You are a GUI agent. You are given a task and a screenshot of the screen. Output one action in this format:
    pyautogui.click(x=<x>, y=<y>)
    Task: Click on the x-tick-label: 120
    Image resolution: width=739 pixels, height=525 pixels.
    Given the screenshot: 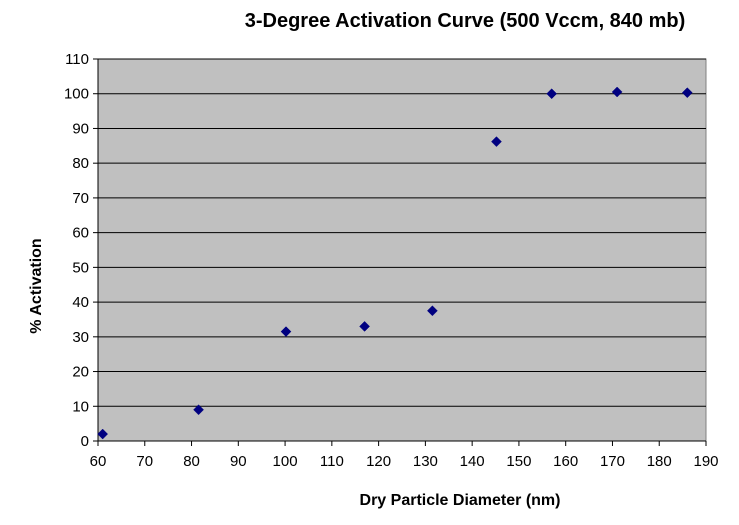 What is the action you would take?
    pyautogui.click(x=378, y=461)
    